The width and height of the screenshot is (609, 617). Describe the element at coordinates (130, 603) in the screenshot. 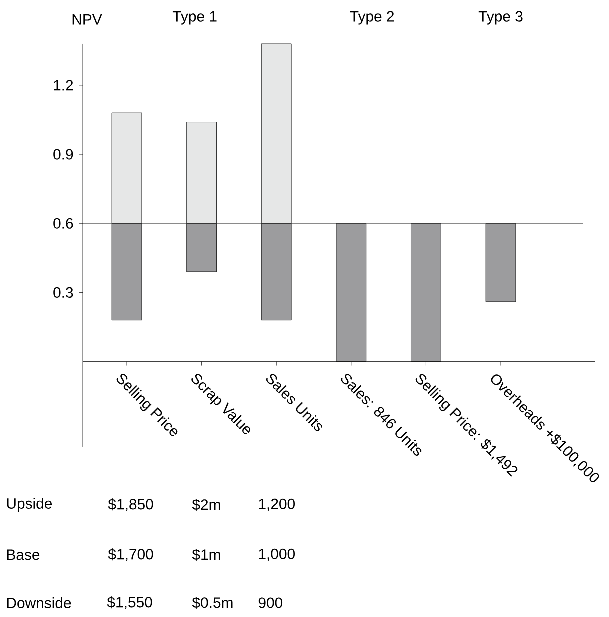

I see `text: $1,550` at that location.